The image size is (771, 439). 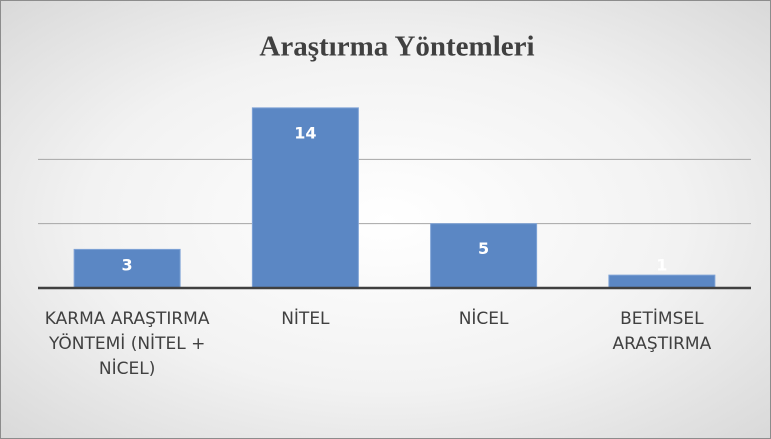 What do you see at coordinates (662, 331) in the screenshot?
I see `x-tick-label: BETİMSEL ARAŞTIRMA` at bounding box center [662, 331].